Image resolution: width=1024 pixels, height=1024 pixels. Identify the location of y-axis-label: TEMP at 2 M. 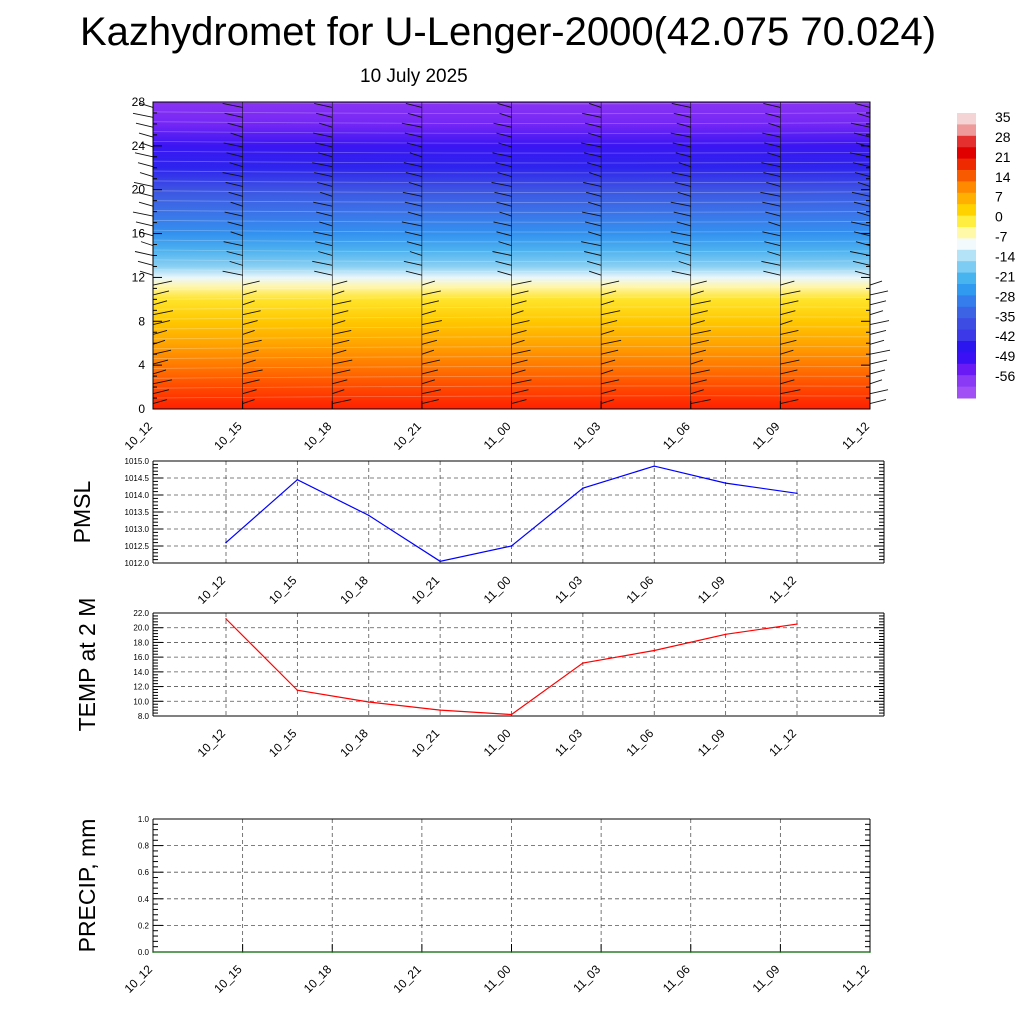
(87, 665).